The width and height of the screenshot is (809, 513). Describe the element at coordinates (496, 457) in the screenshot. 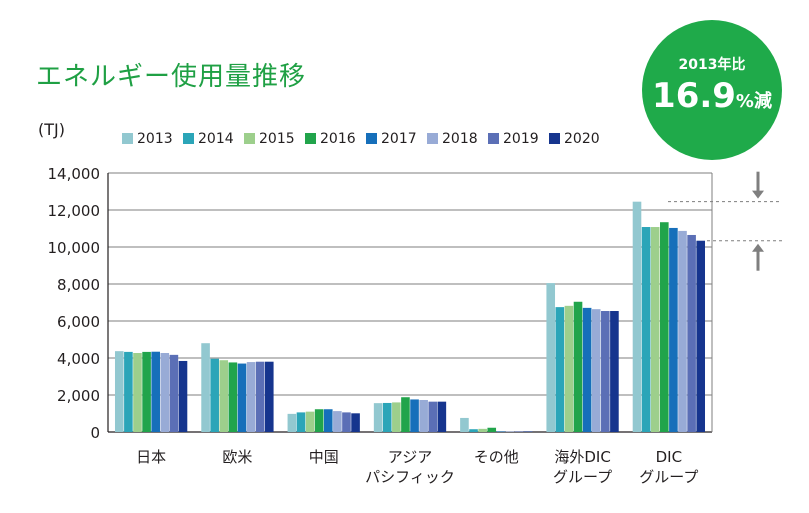

I see `category-label: その他` at that location.